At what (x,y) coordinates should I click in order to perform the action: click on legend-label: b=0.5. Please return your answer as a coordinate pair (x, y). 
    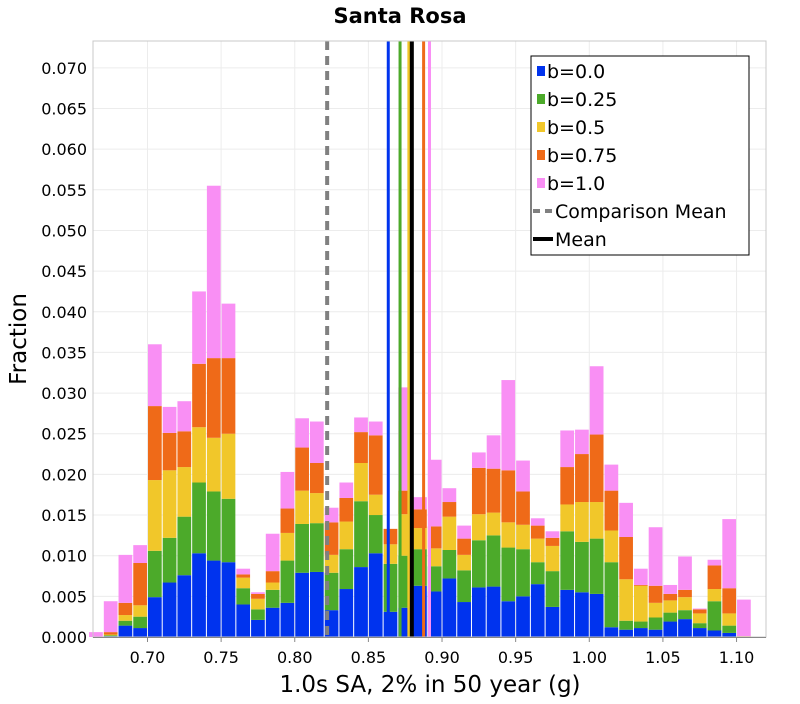
    Looking at the image, I should click on (576, 128).